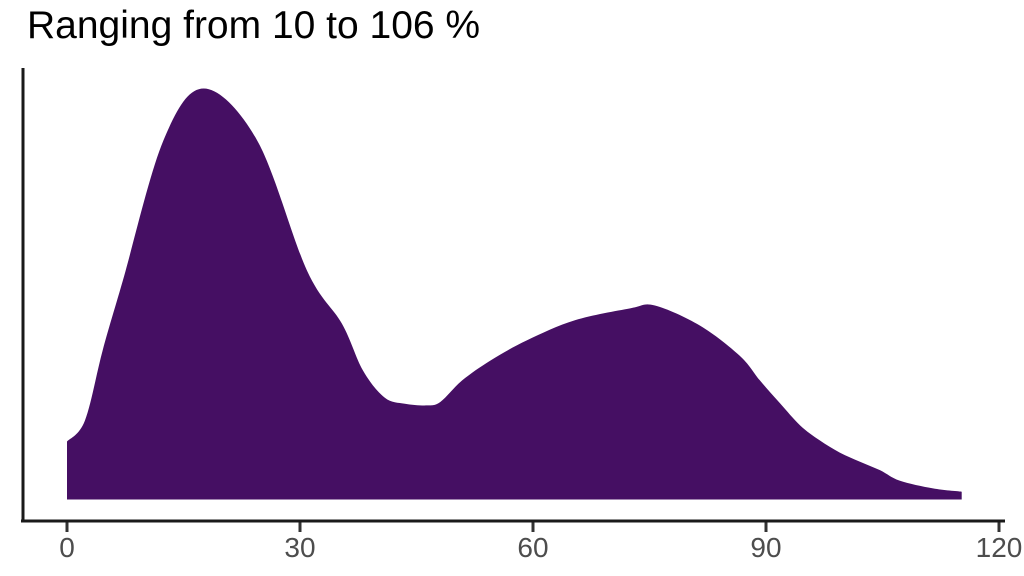  What do you see at coordinates (765, 547) in the screenshot?
I see `x-axis-tick-label-90: 90` at bounding box center [765, 547].